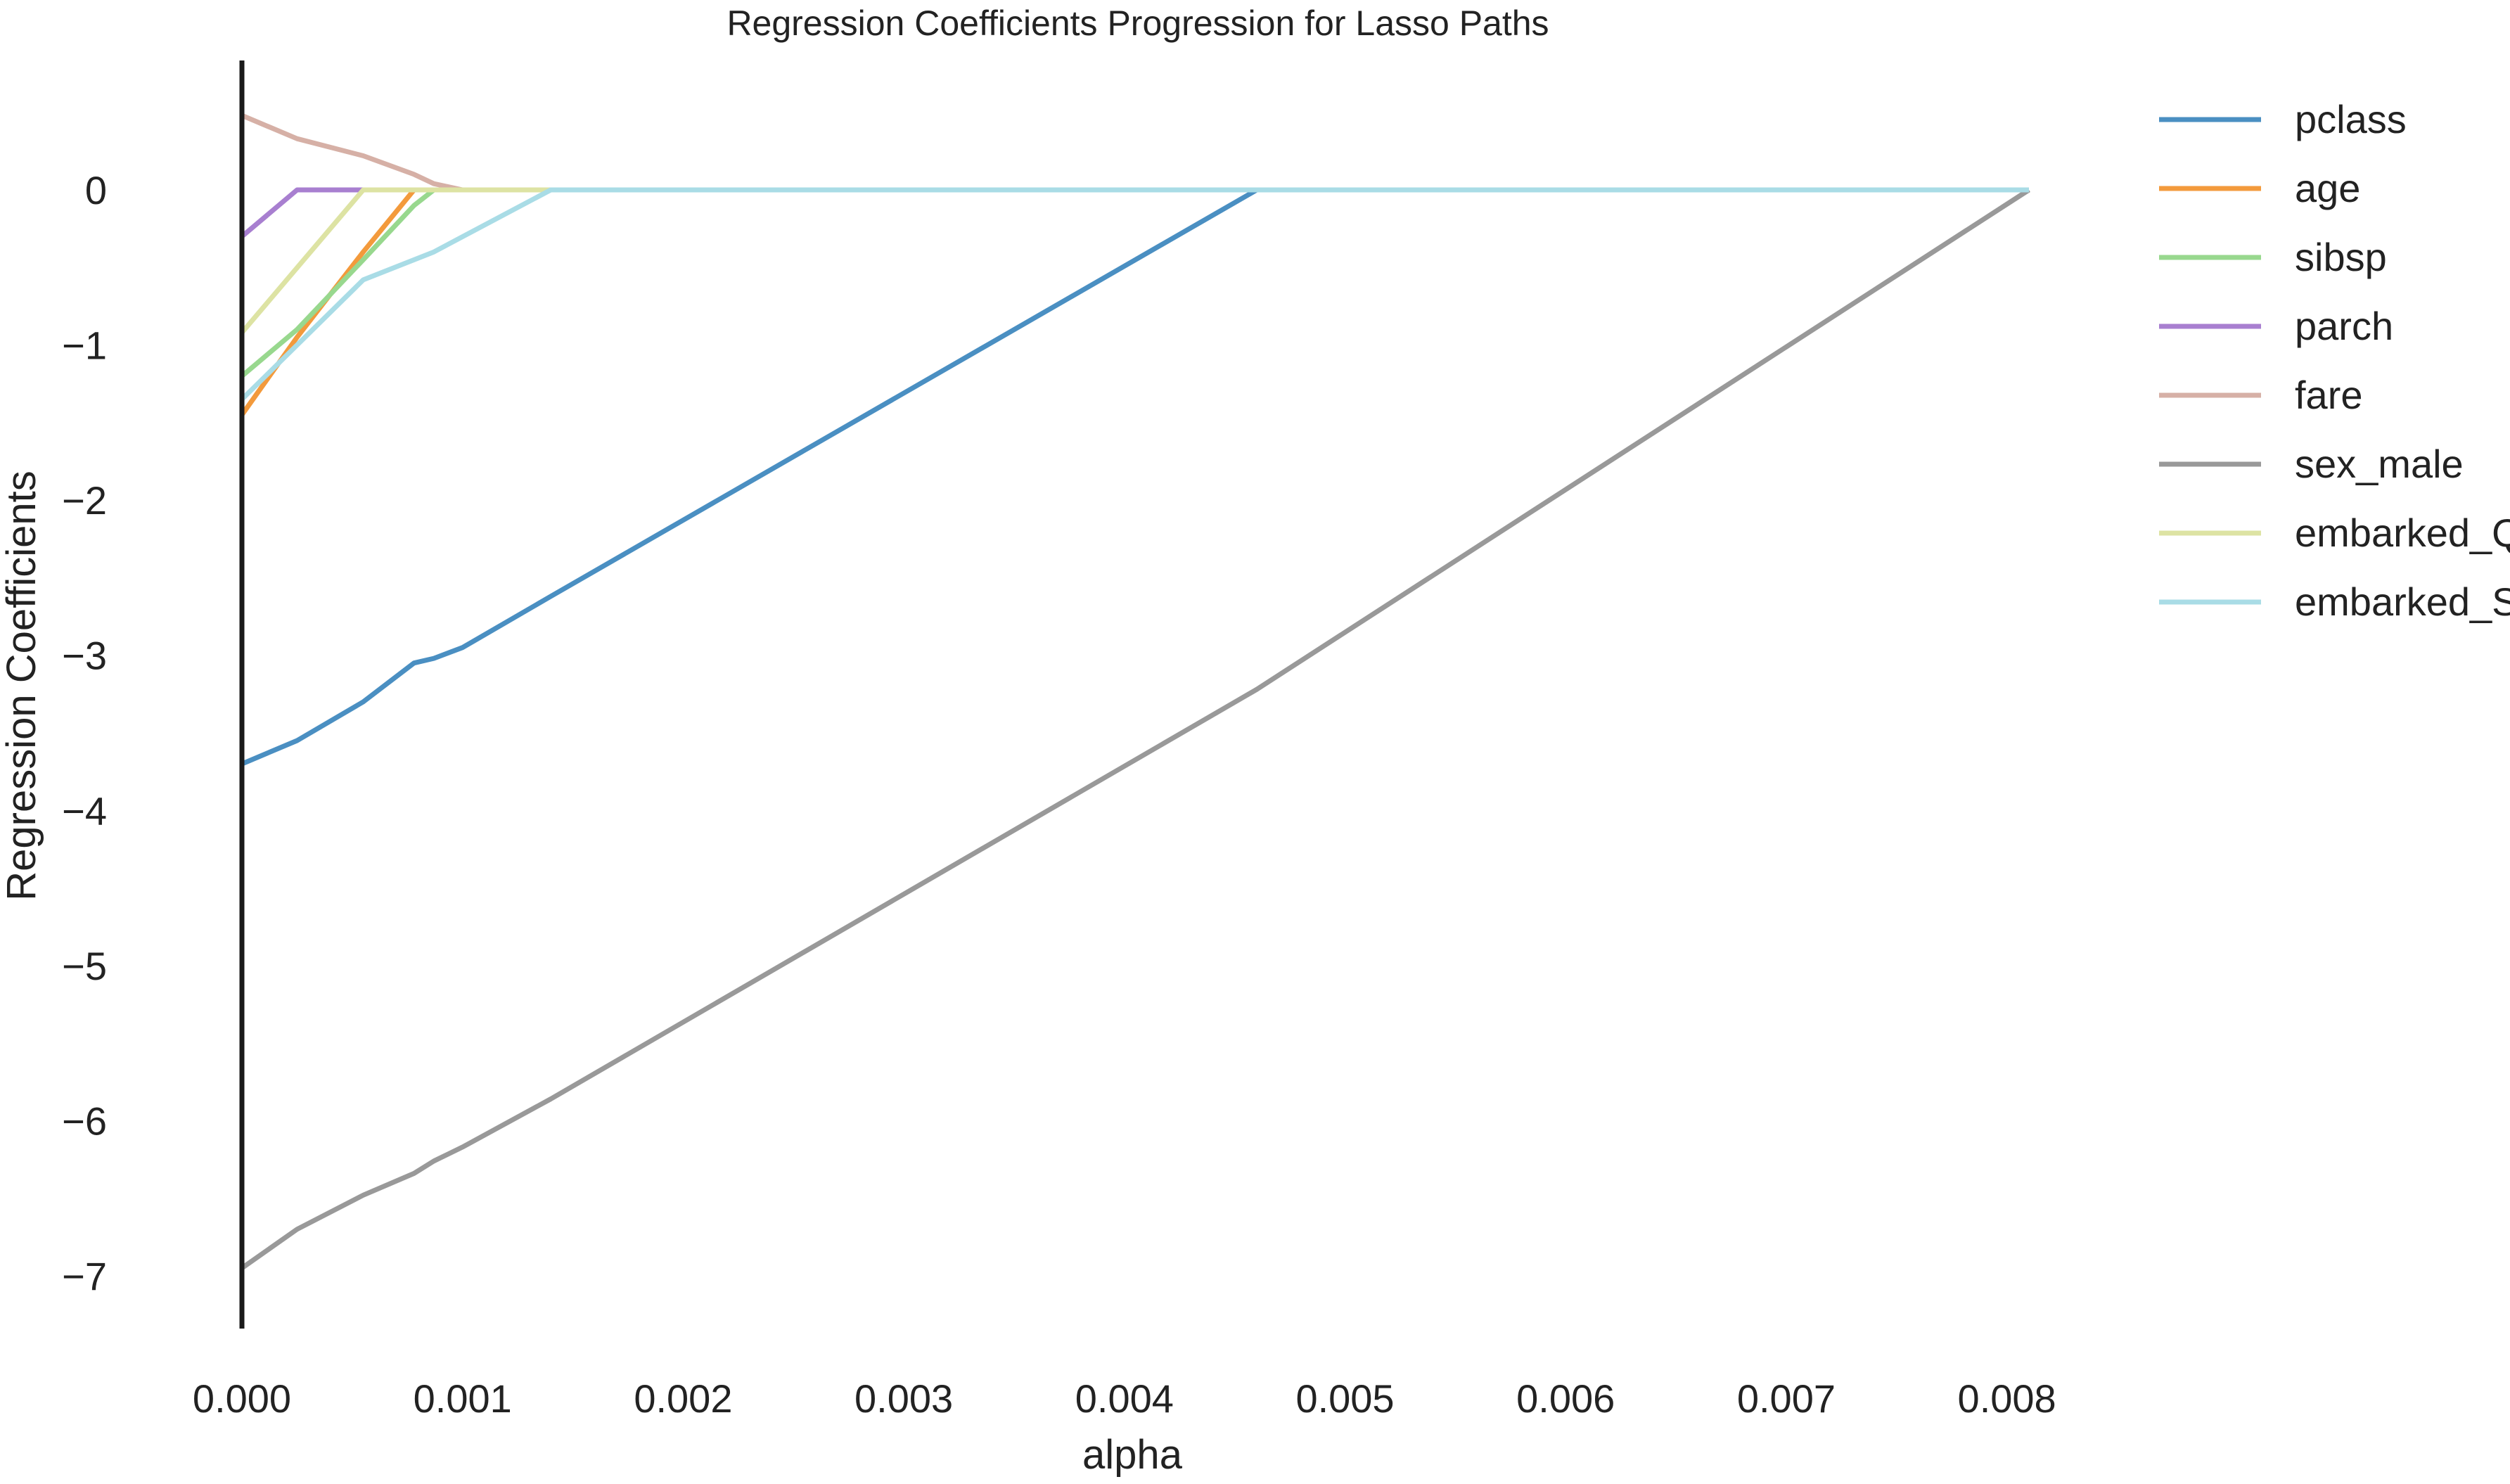 The image size is (2510, 1484). Describe the element at coordinates (2276, 326) in the screenshot. I see `legend-item-parch: parch` at that location.